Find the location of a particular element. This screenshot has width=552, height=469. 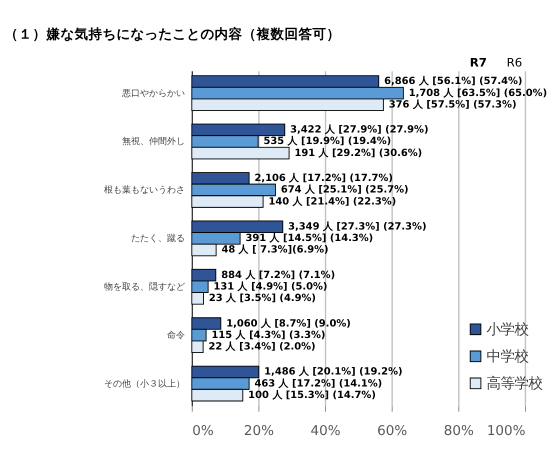

data-label: 674 人 [25.1%] (25.7%) is located at coordinates (344, 190).